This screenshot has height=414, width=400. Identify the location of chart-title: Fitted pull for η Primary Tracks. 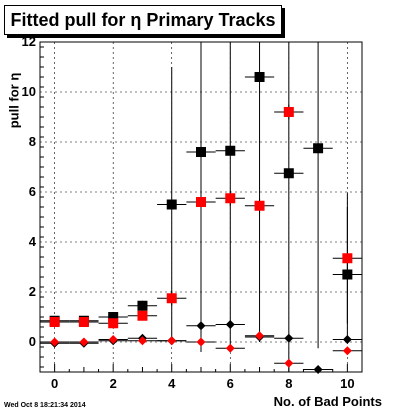
(143, 20).